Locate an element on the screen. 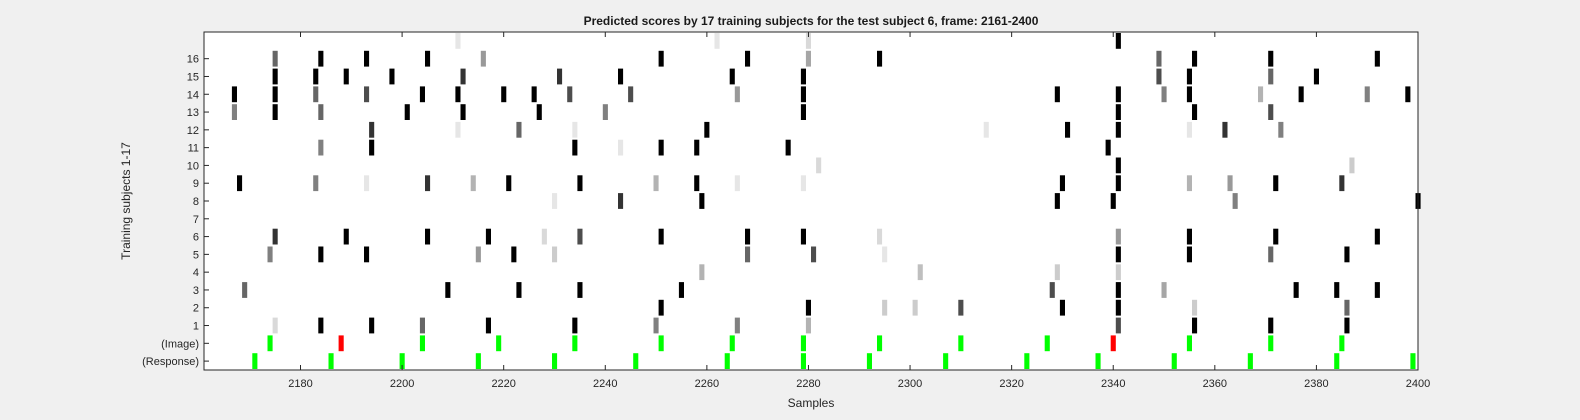 This screenshot has height=420, width=1580. x-tick-label: 2220 is located at coordinates (503, 384).